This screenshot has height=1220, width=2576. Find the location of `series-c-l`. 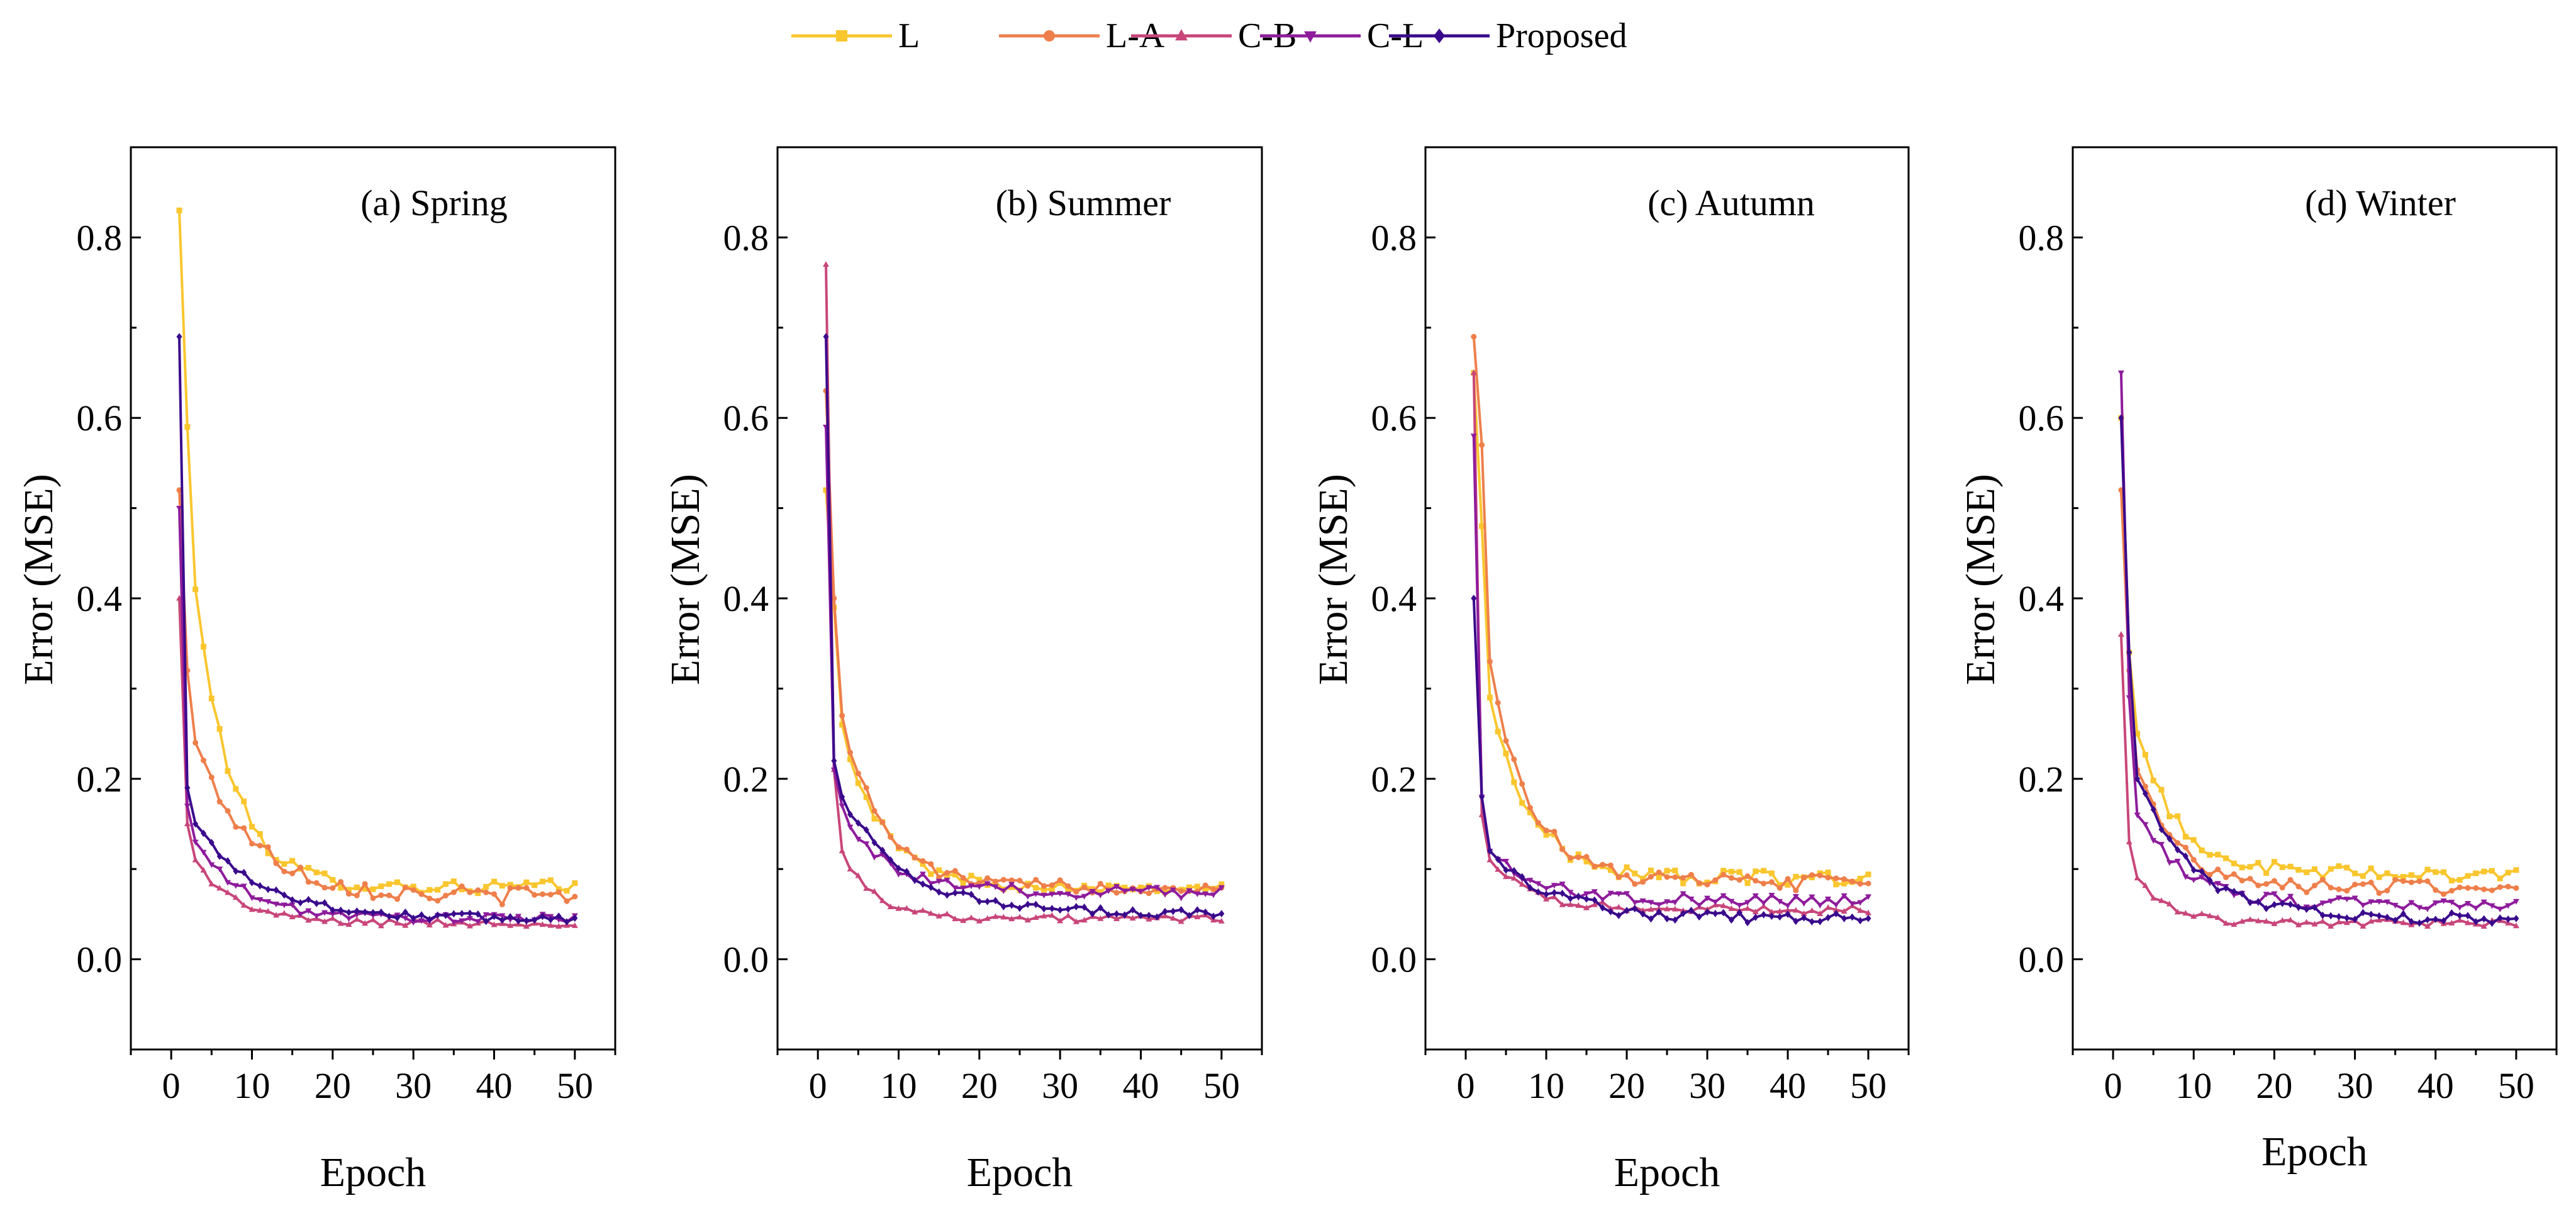

series-c-l is located at coordinates (1024, 663).